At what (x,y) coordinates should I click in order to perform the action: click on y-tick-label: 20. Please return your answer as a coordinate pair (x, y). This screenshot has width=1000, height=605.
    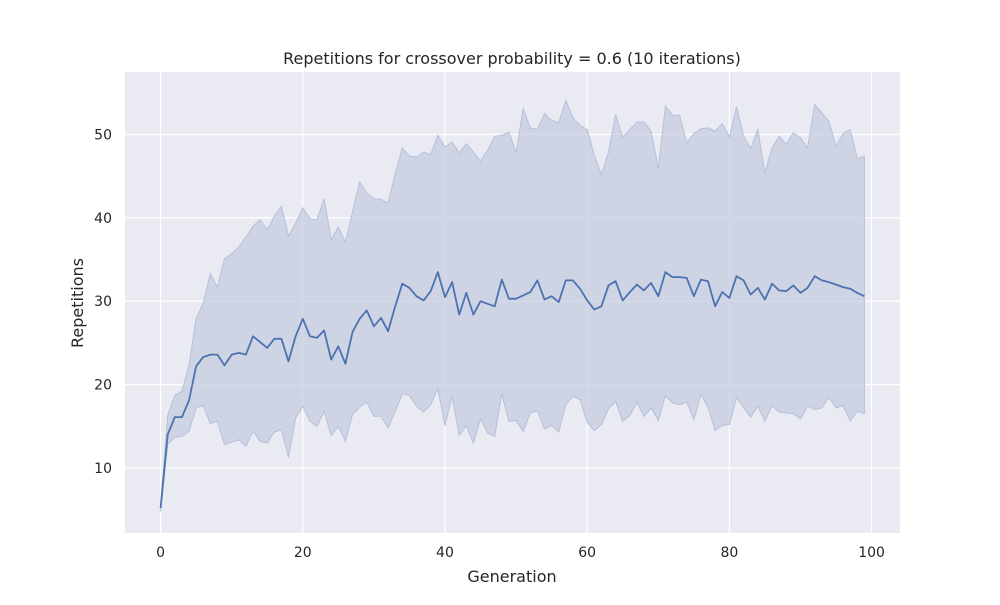
    Looking at the image, I should click on (103, 386).